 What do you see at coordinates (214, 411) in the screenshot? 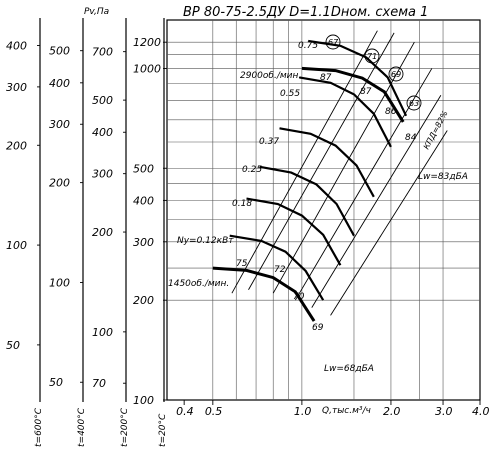
I see `x-tick-label-1: 0.5` at bounding box center [214, 411].